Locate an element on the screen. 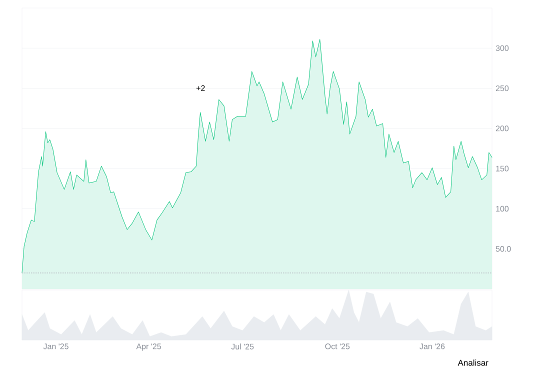  y-tick-label: 50.0 is located at coordinates (503, 249).